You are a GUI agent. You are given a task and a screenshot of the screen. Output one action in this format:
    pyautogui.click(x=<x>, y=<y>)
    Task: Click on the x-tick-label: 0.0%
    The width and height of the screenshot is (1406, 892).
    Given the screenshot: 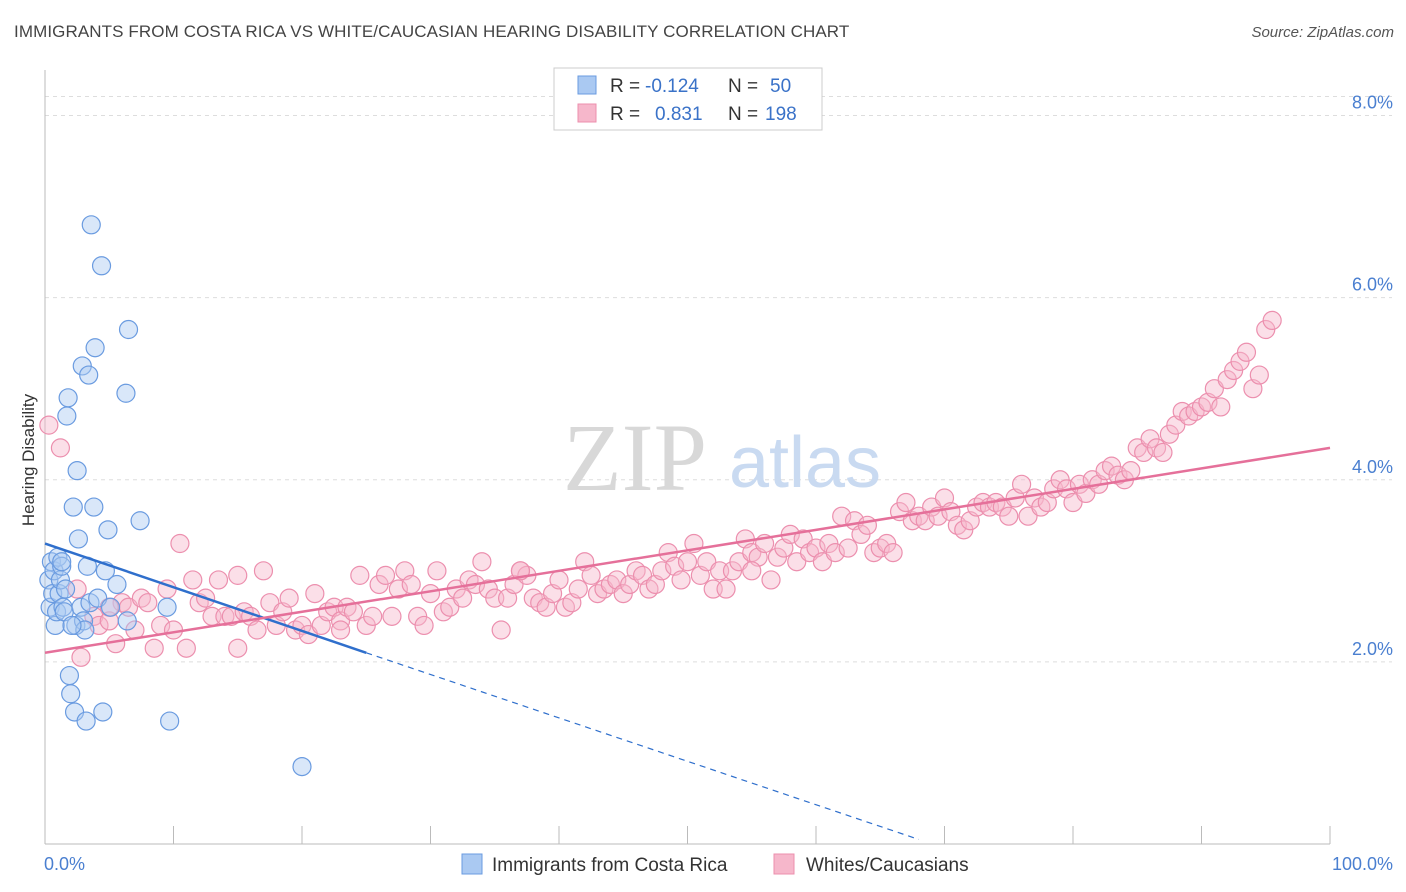 What is the action you would take?
    pyautogui.click(x=64, y=864)
    